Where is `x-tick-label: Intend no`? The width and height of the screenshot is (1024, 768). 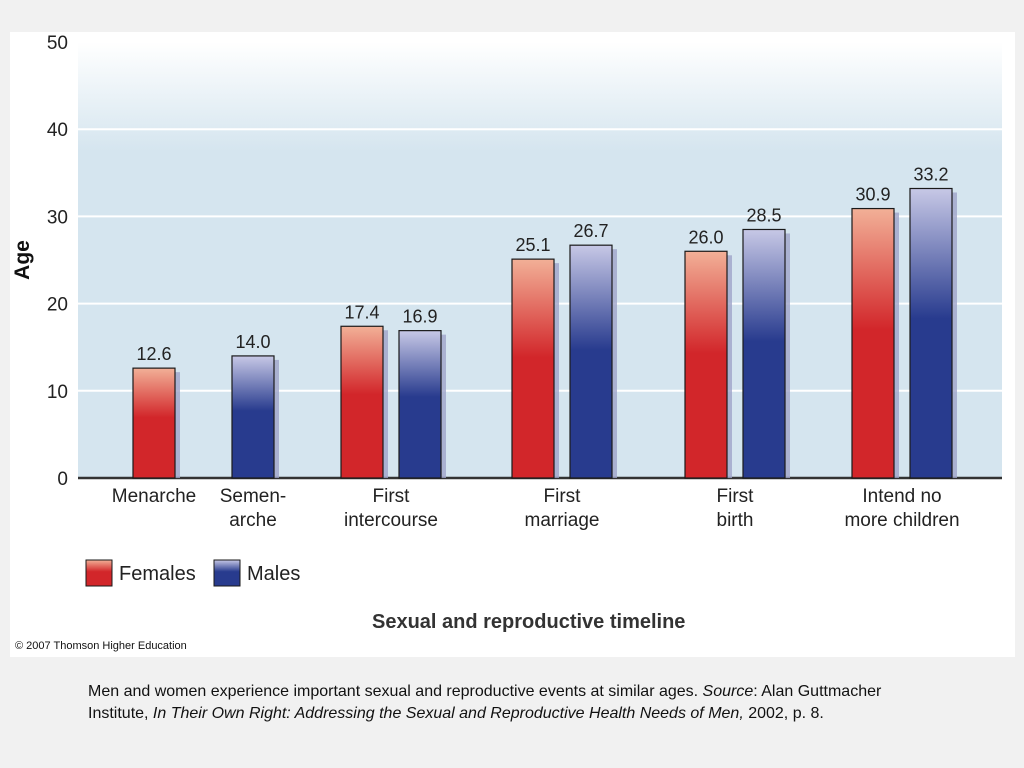
x-tick-label: Intend no is located at coordinates (901, 496).